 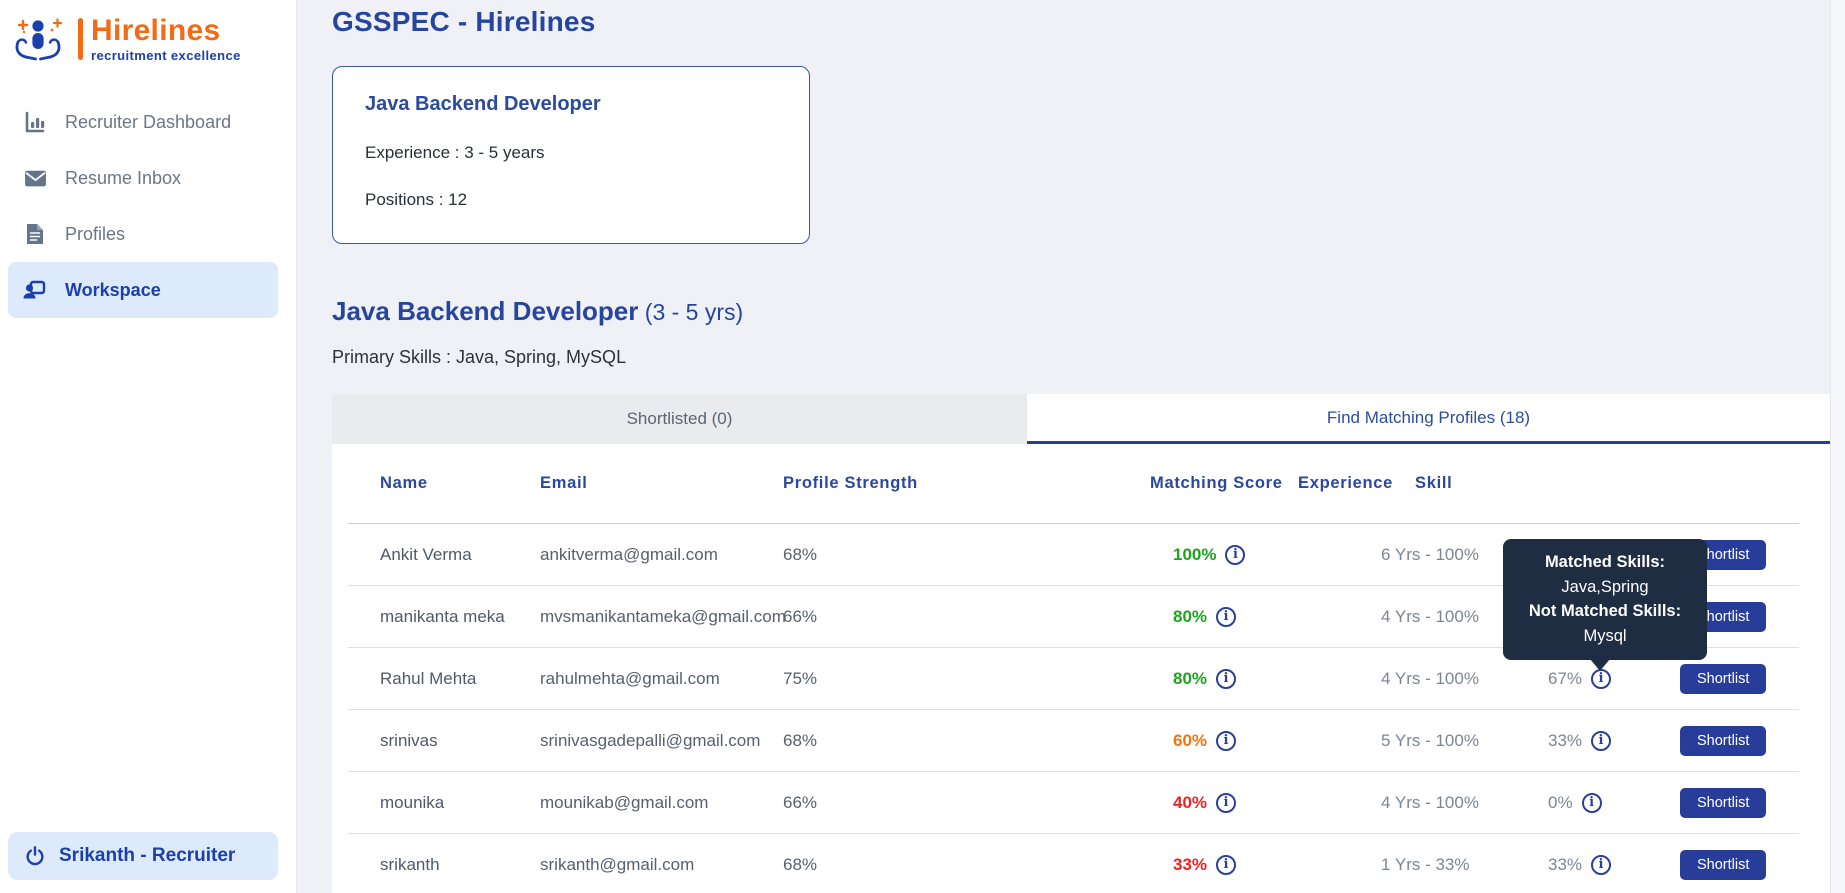 What do you see at coordinates (850, 483) in the screenshot?
I see `column-header-profile-strength: Profile Strength` at bounding box center [850, 483].